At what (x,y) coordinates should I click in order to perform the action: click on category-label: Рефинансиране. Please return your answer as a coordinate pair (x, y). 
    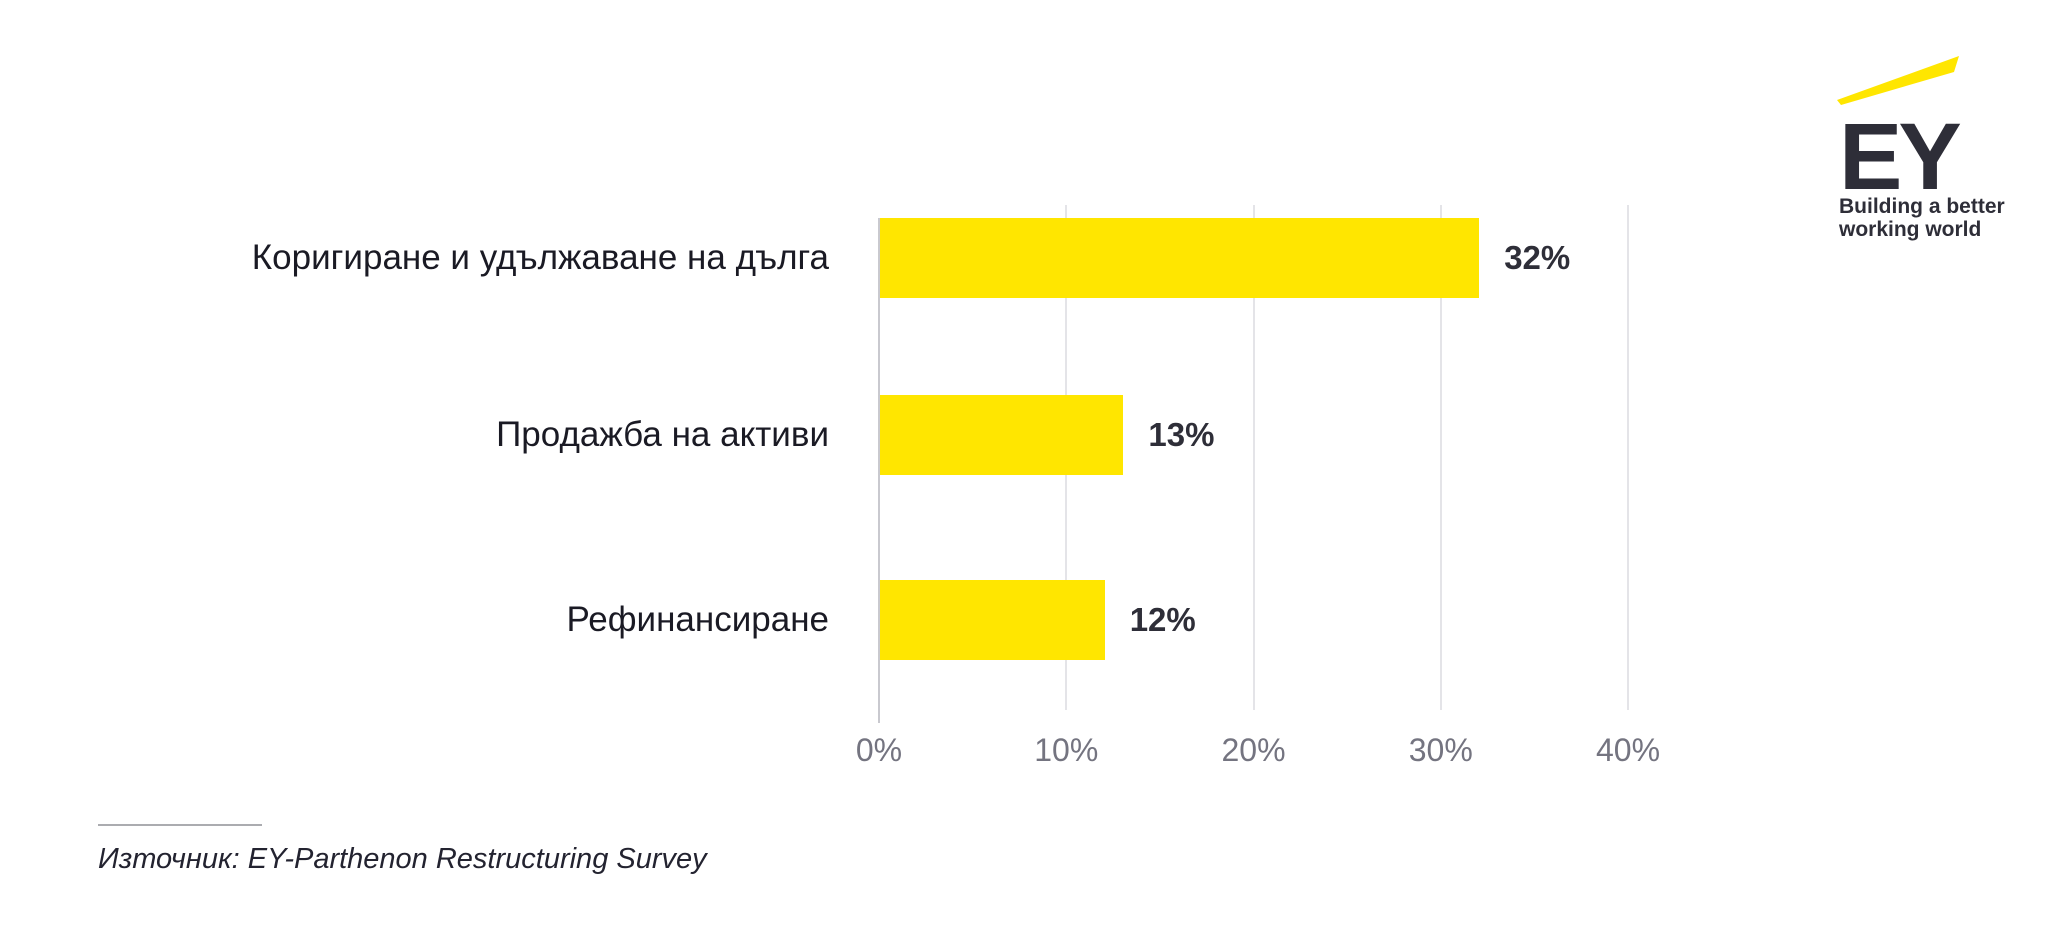
    Looking at the image, I should click on (697, 619).